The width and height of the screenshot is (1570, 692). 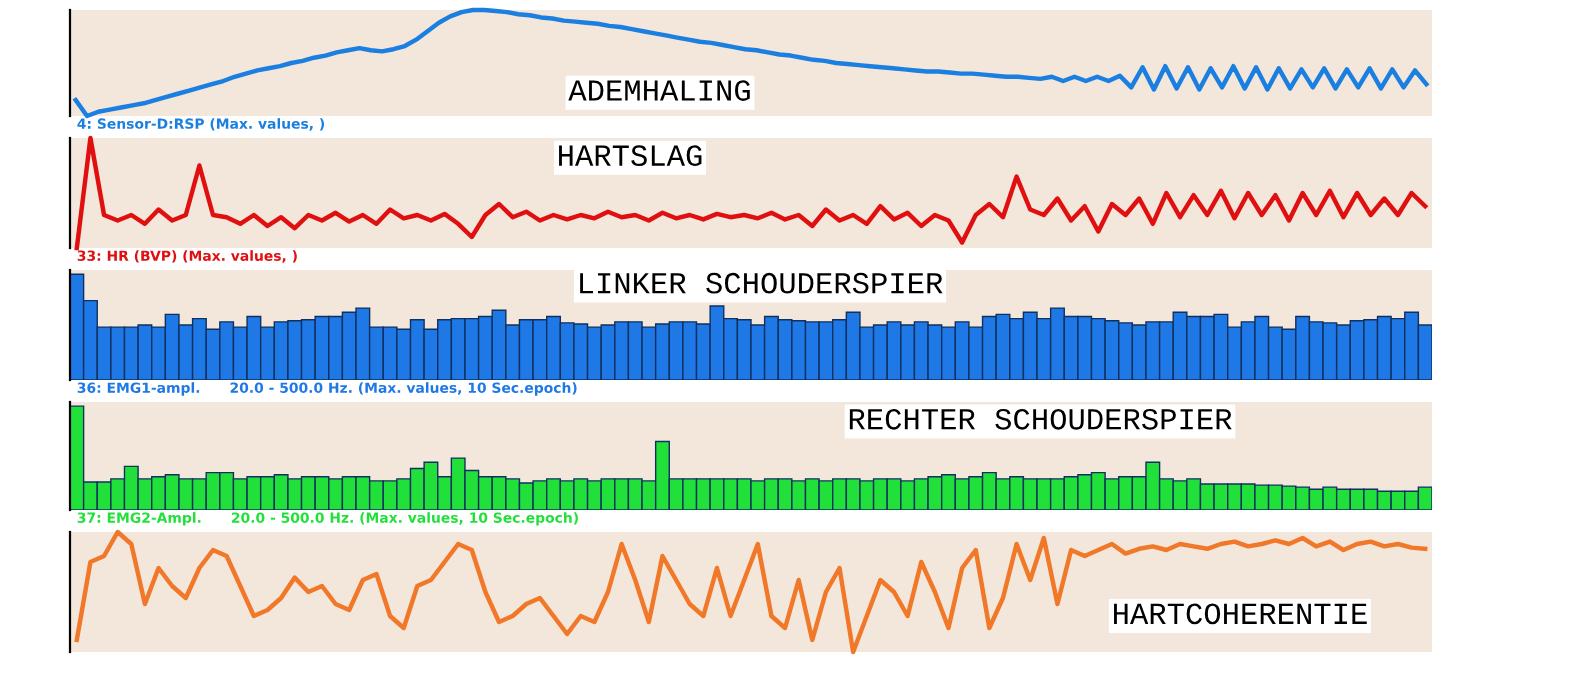 What do you see at coordinates (659, 90) in the screenshot?
I see `text: ADEMHALING` at bounding box center [659, 90].